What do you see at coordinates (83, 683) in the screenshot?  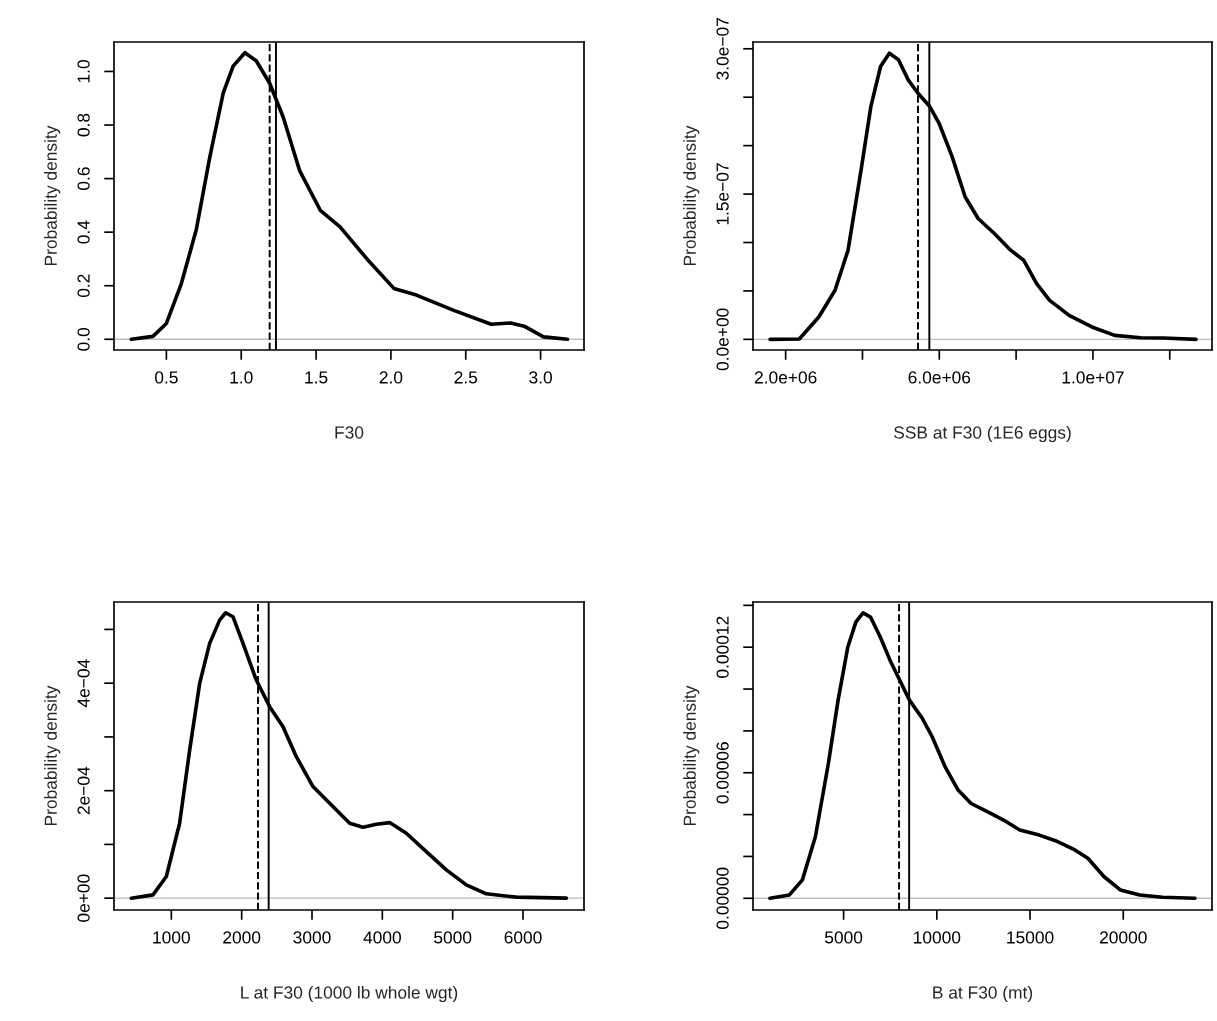 I see `y-tick-label: 4e−04` at bounding box center [83, 683].